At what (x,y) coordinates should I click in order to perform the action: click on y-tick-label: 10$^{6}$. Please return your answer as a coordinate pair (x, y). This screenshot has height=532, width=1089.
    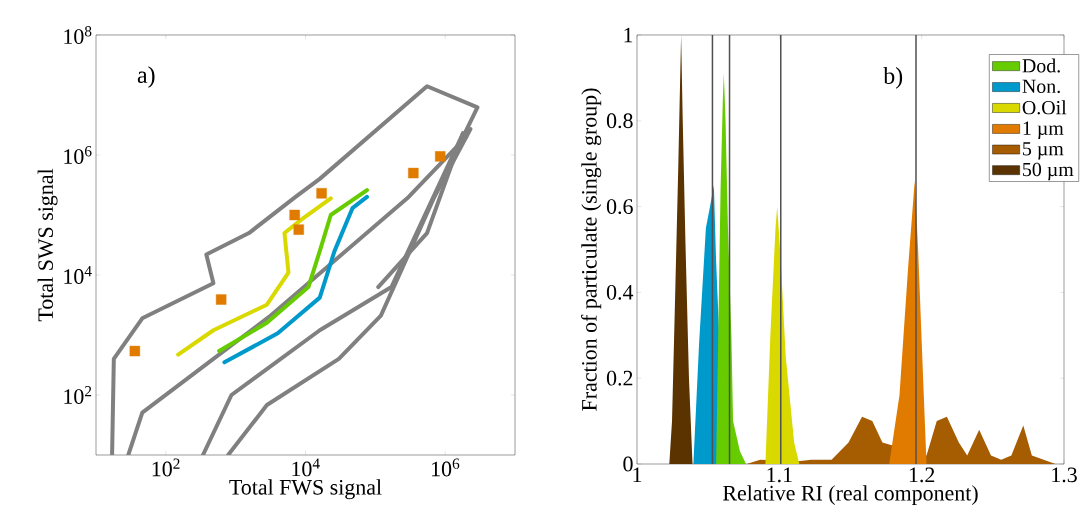
    Looking at the image, I should click on (78, 155).